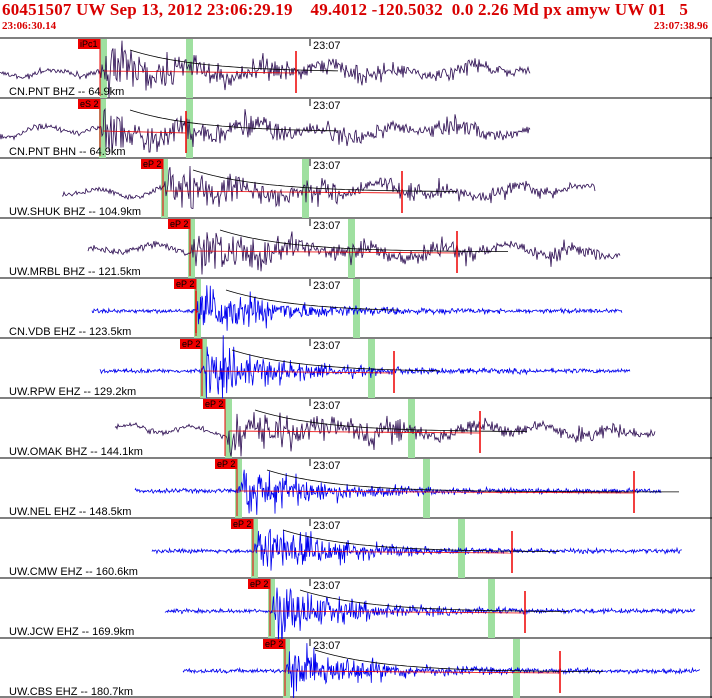 The width and height of the screenshot is (712, 698). Describe the element at coordinates (76, 452) in the screenshot. I see `station-label: UW.OMAK BHZ -- 144.1km` at that location.